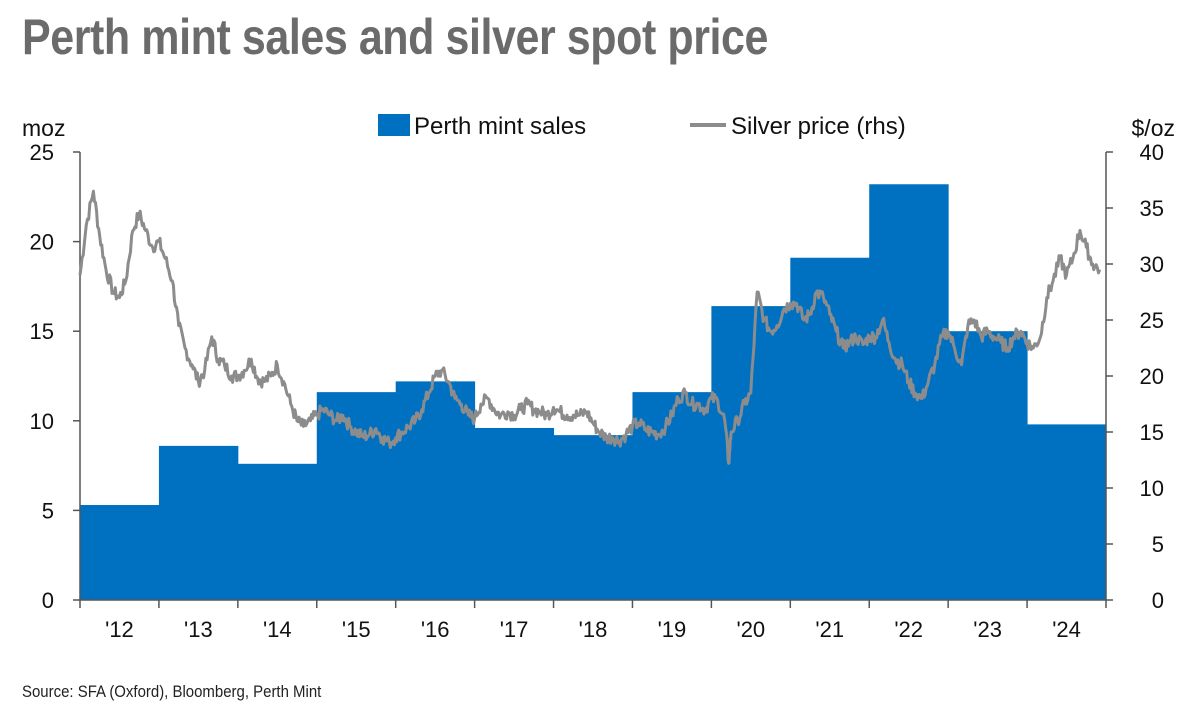 This screenshot has height=715, width=1200. What do you see at coordinates (42, 152) in the screenshot?
I see `left-tick-label: 25` at bounding box center [42, 152].